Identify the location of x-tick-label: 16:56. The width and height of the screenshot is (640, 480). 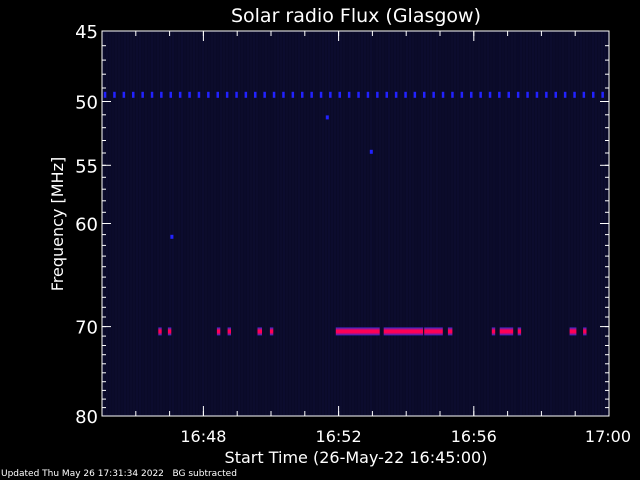
(474, 436).